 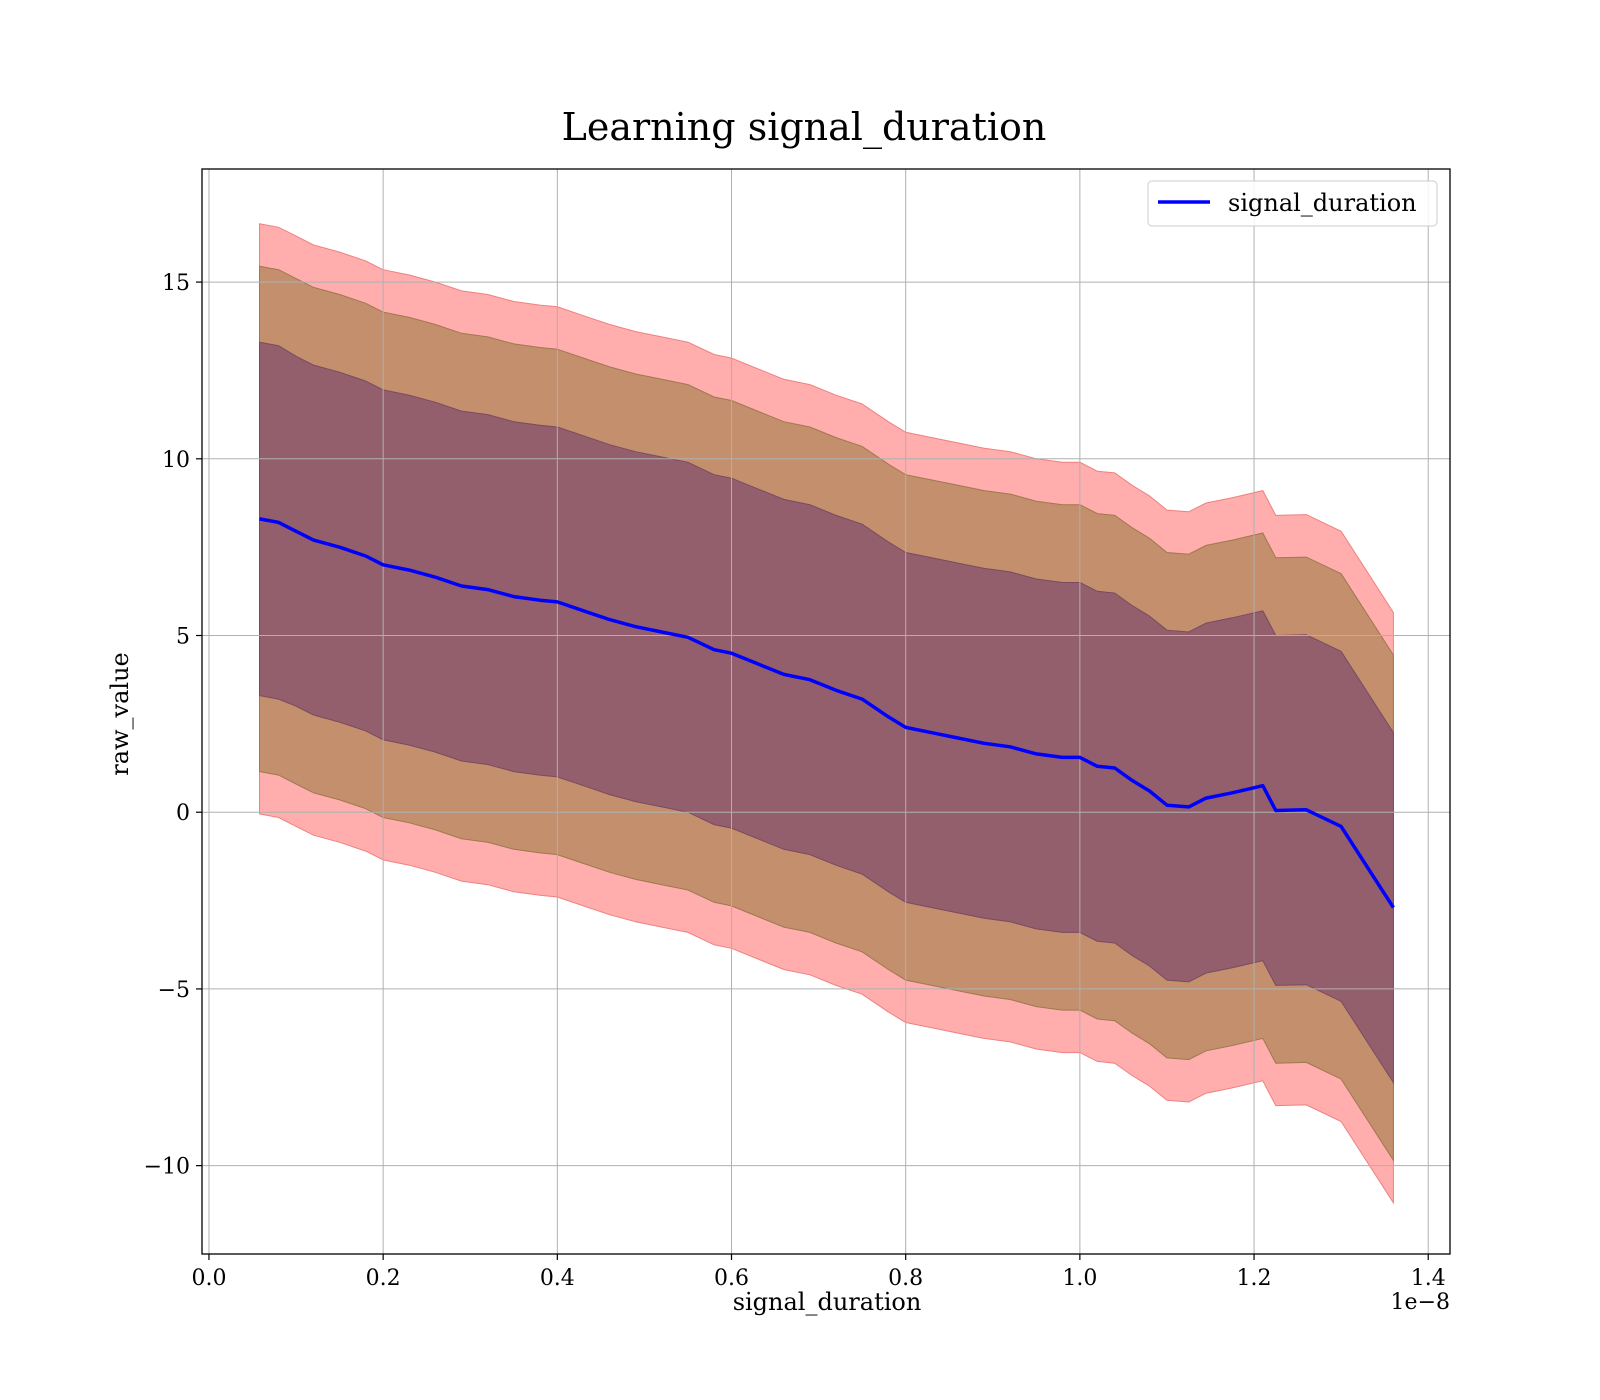 I want to click on x-tick-label: 0.4, so click(x=557, y=1278).